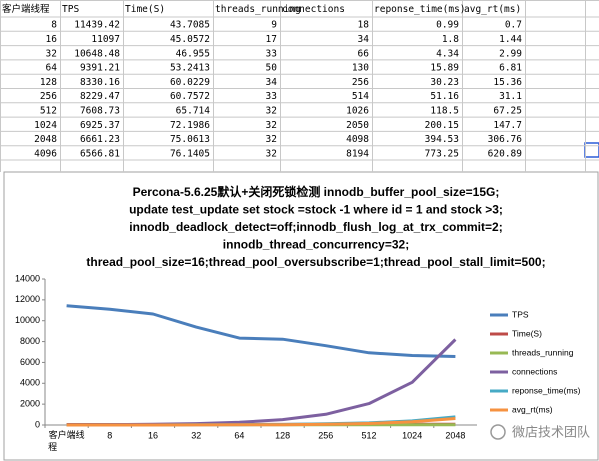  What do you see at coordinates (316, 245) in the screenshot?
I see `chart-title: innodb_thread_concurrency=32;` at bounding box center [316, 245].